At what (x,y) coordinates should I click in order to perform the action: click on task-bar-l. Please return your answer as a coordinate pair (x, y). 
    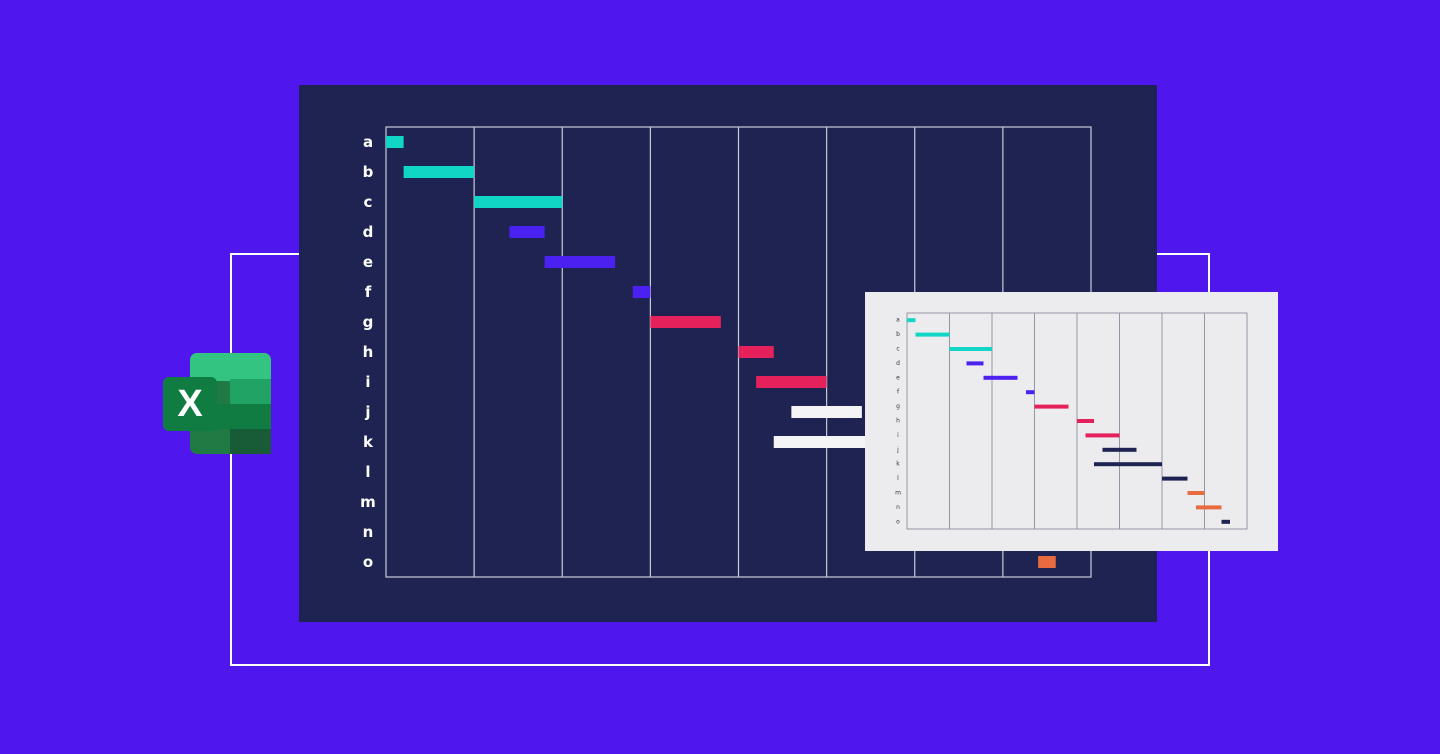
    Looking at the image, I should click on (1175, 478).